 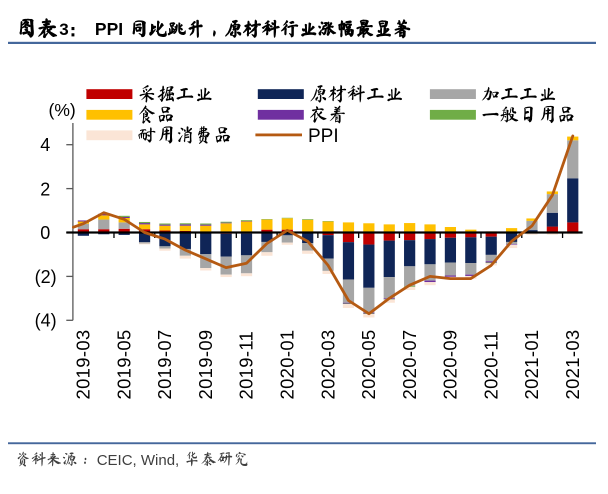 I want to click on svg-text: 2019-07, so click(x=164, y=365).